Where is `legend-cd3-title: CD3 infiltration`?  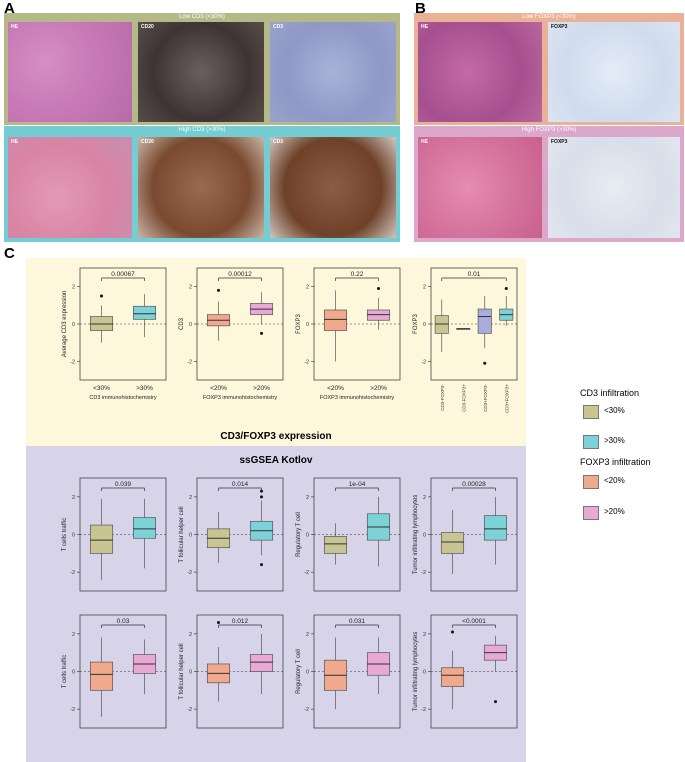 legend-cd3-title: CD3 infiltration is located at coordinates (610, 393).